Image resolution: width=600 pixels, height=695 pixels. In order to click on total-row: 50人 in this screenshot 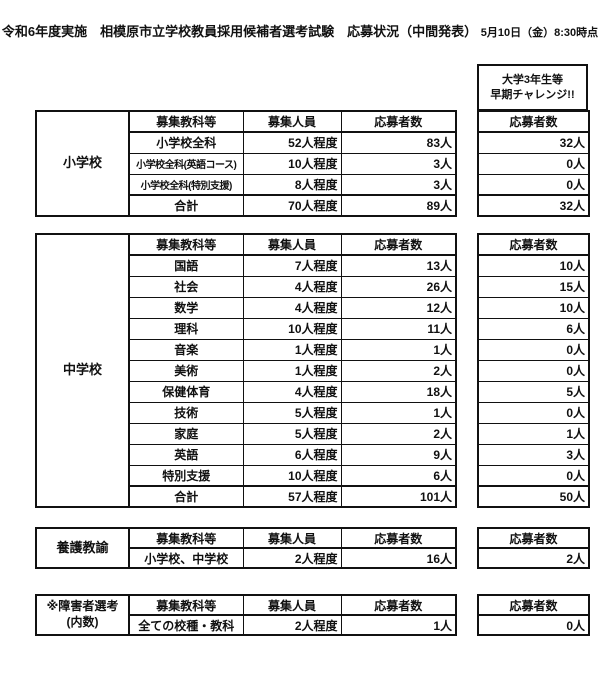, I will do `click(533, 496)`.